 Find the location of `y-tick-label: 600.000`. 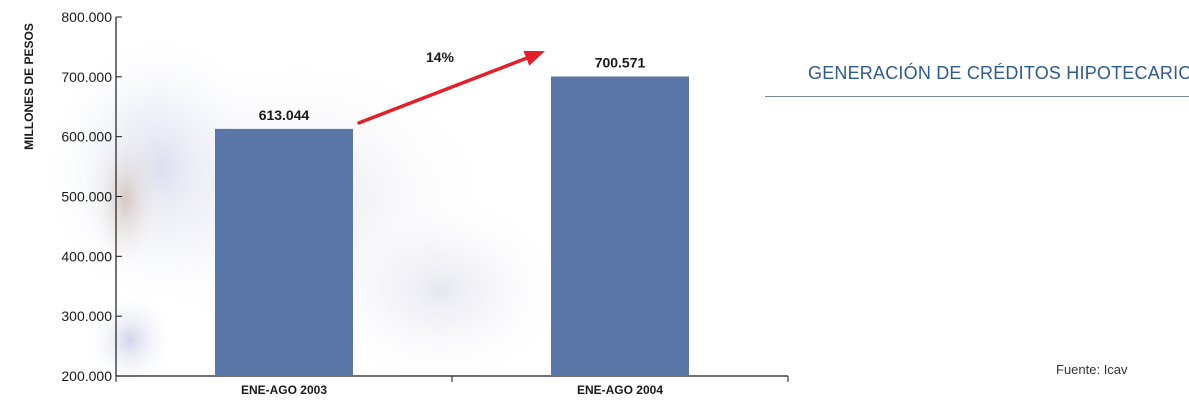

y-tick-label: 600.000 is located at coordinates (86, 137).